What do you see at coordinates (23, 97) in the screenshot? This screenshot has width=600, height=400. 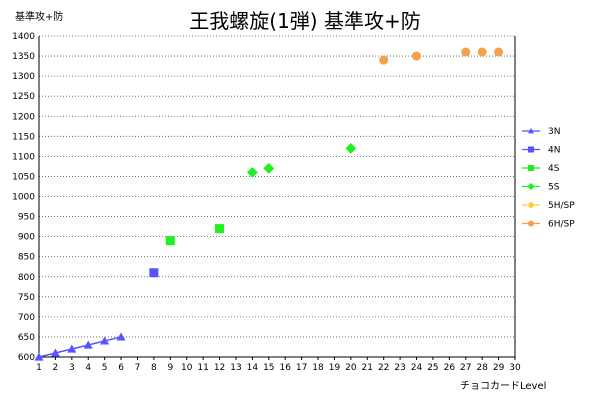 I see `y-tick-label: 1250` at bounding box center [23, 97].